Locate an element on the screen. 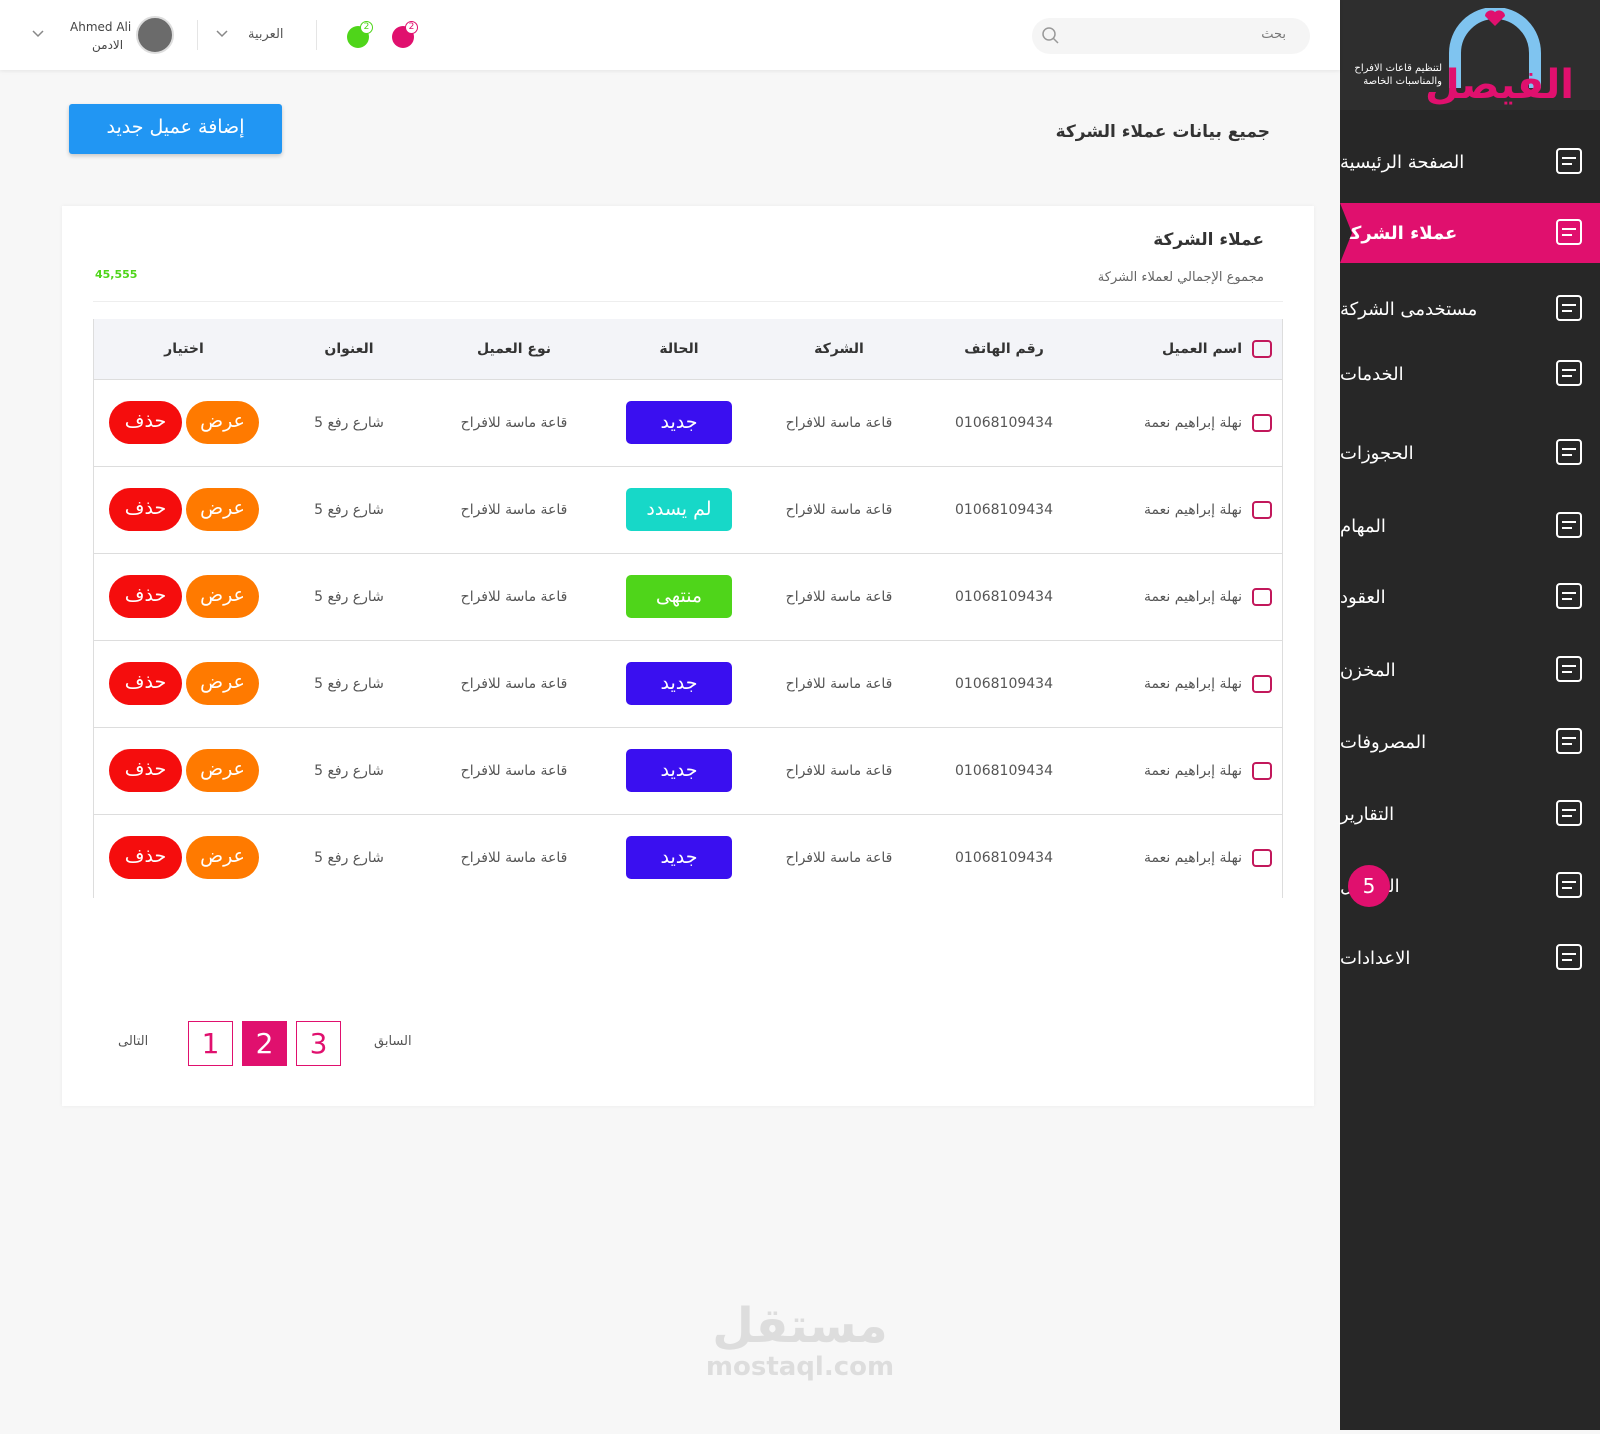  messages-count: 2 is located at coordinates (366, 27).